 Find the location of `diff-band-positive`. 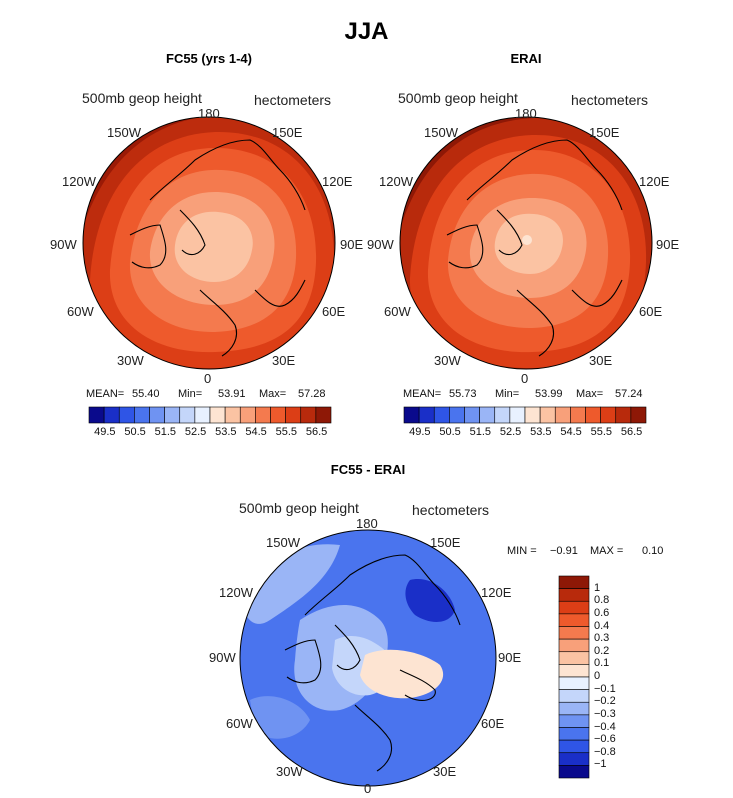

diff-band-positive is located at coordinates (402, 674).